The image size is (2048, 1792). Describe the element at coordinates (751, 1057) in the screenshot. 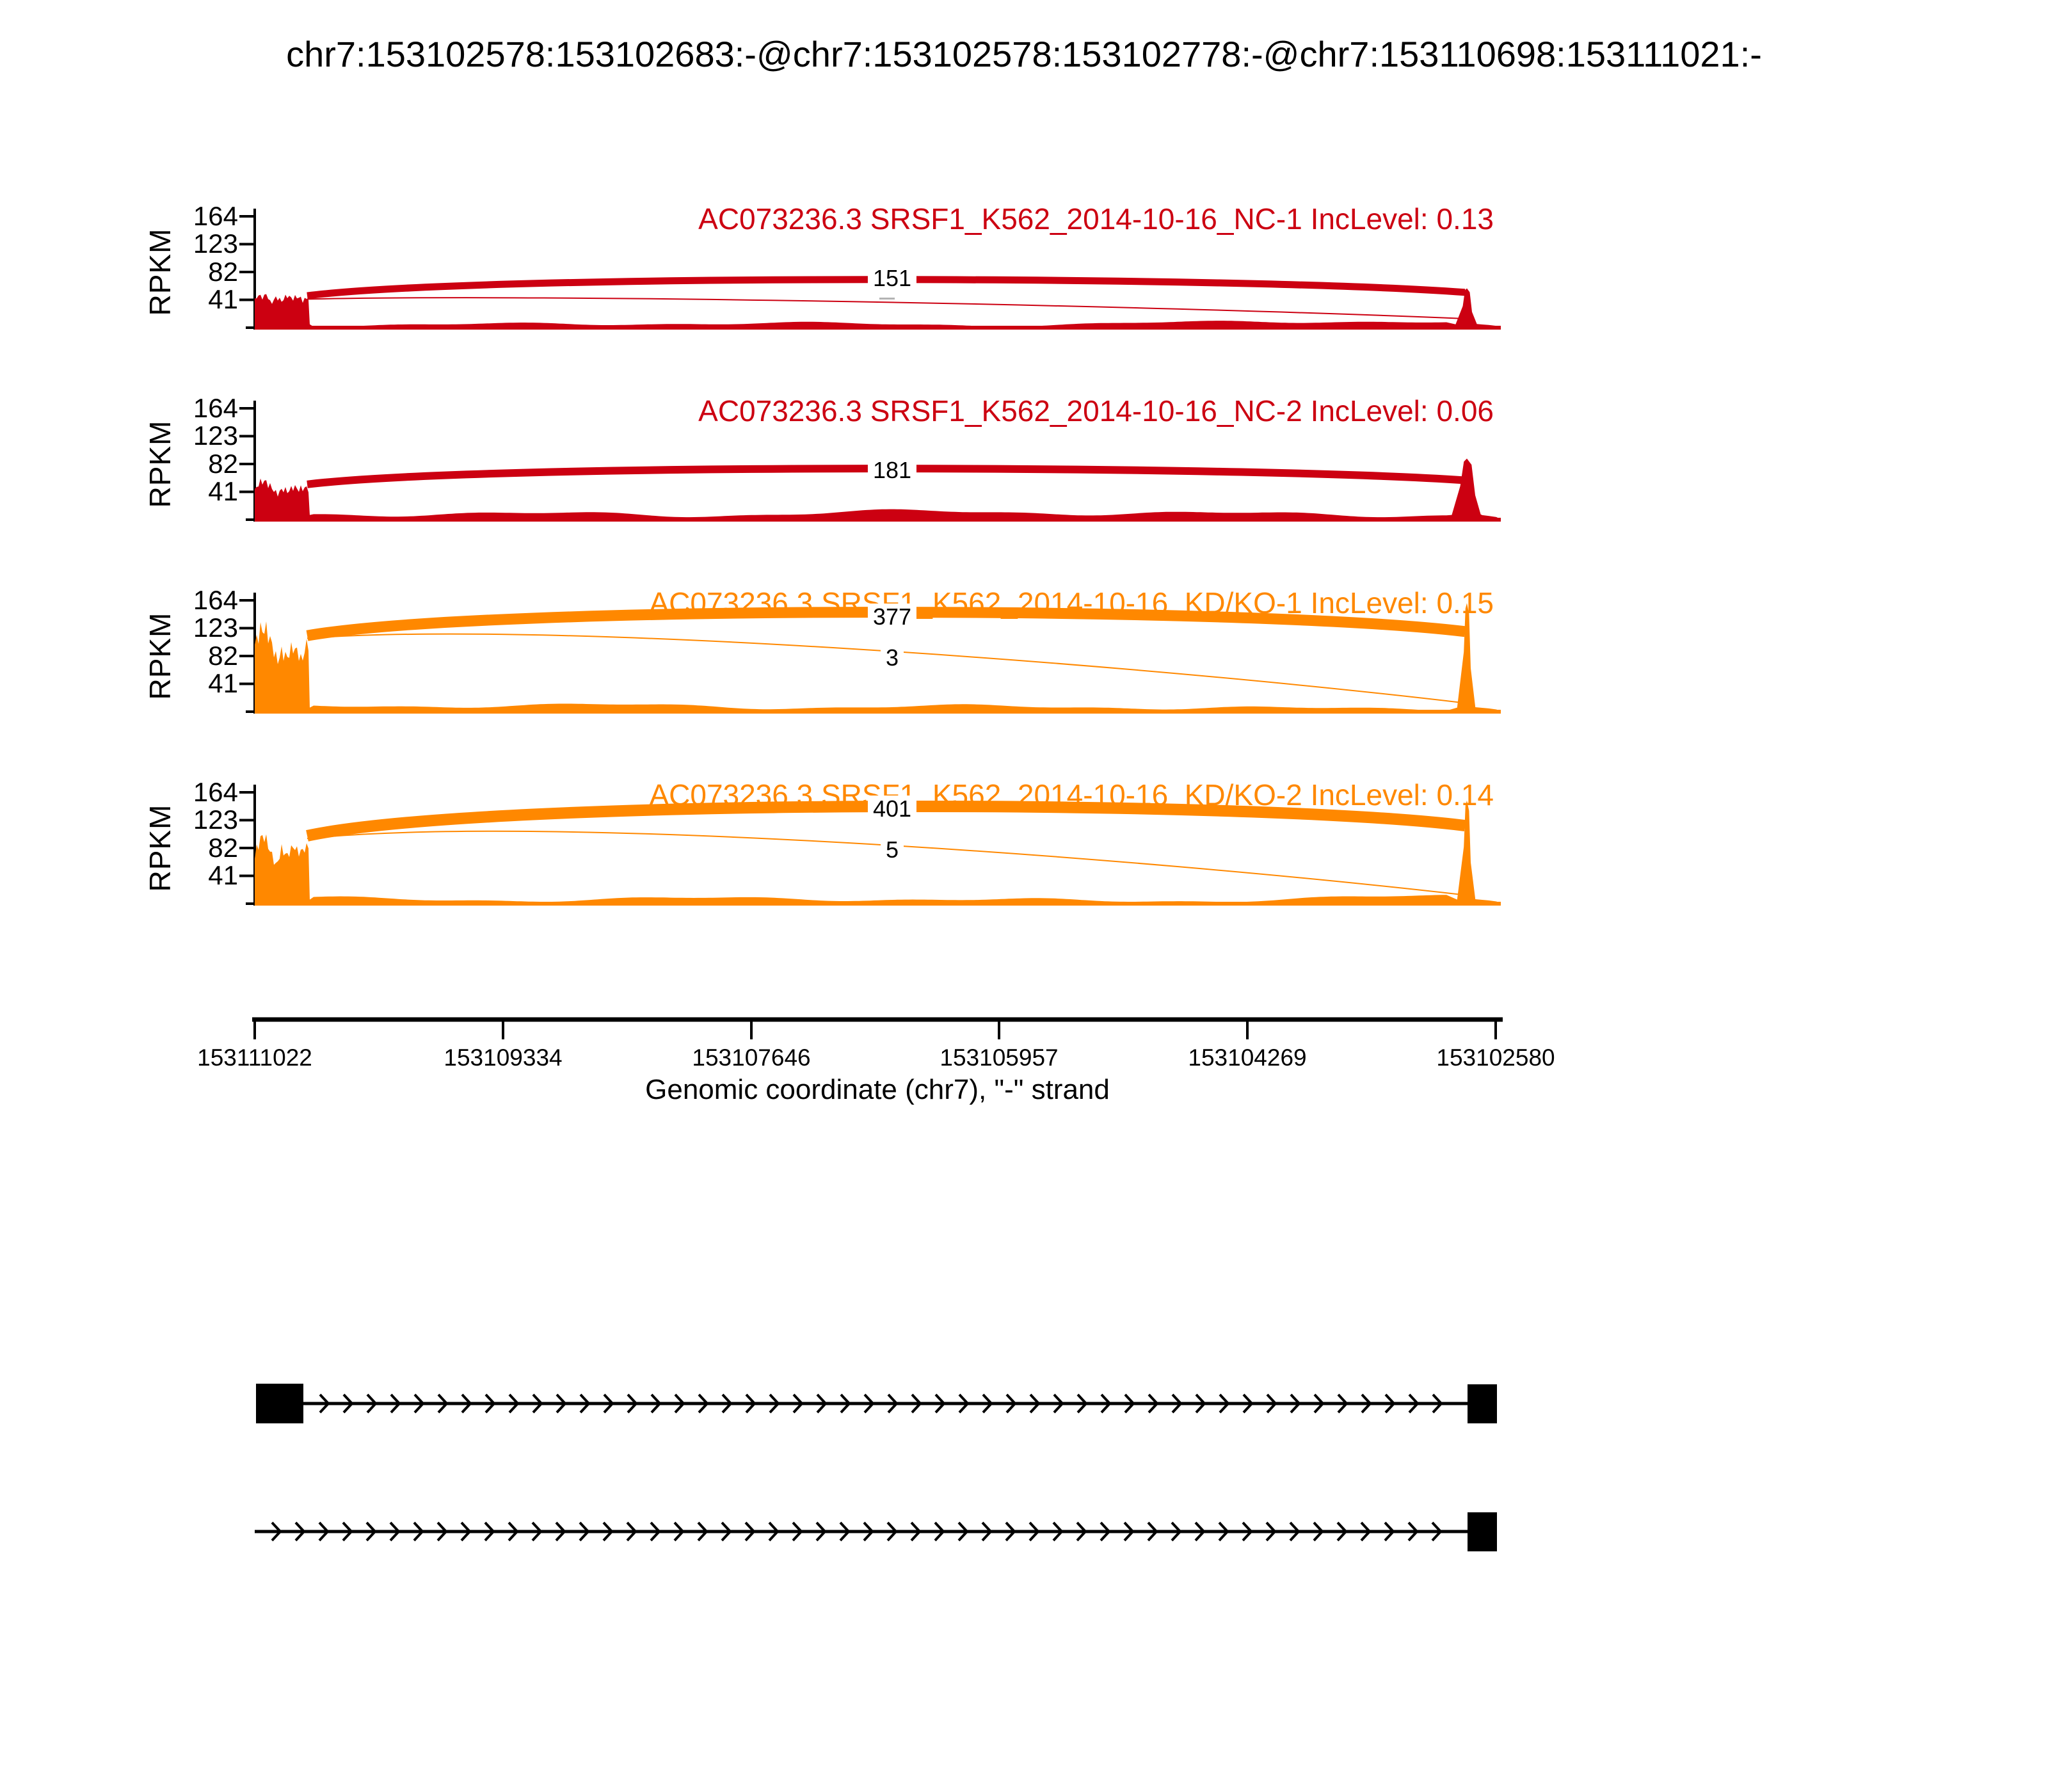

I see `xtick-153107646: 153107646` at that location.